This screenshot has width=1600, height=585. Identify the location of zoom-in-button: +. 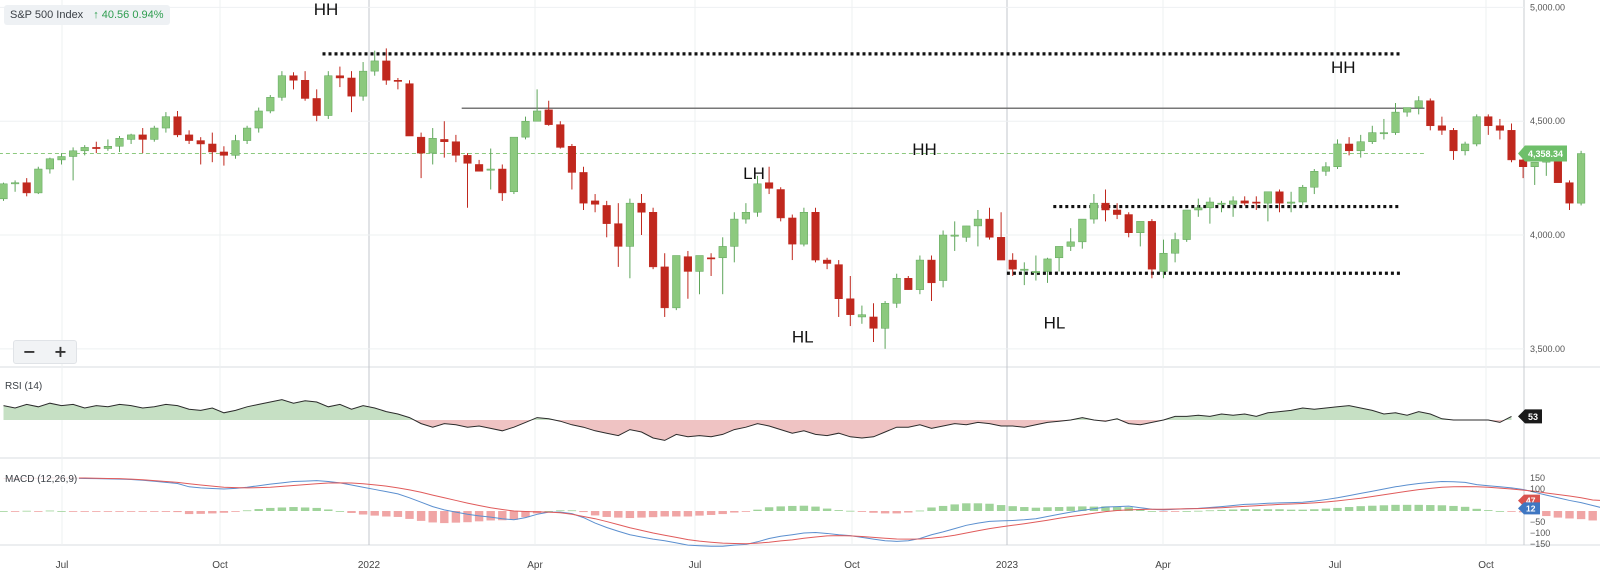
(60, 352).